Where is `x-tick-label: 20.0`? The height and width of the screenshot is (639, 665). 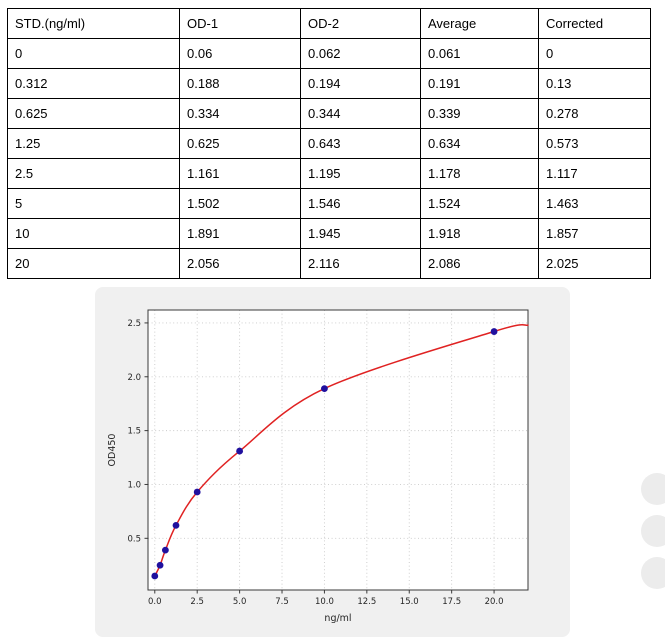 x-tick-label: 20.0 is located at coordinates (494, 602).